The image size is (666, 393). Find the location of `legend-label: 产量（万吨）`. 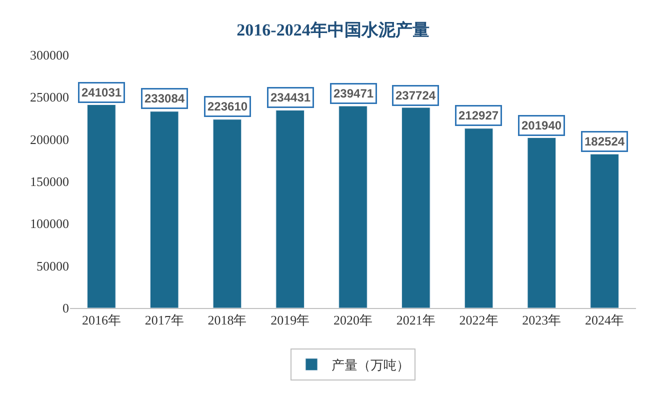

legend-label: 产量（万吨） is located at coordinates (371, 365).